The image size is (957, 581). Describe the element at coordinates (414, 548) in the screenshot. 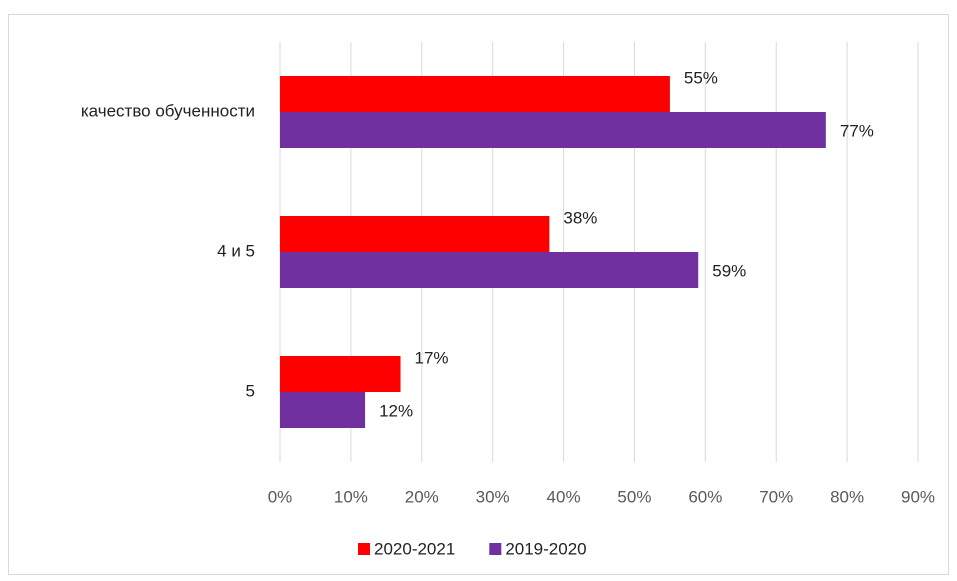

I see `legend-label: 2020-2021` at that location.